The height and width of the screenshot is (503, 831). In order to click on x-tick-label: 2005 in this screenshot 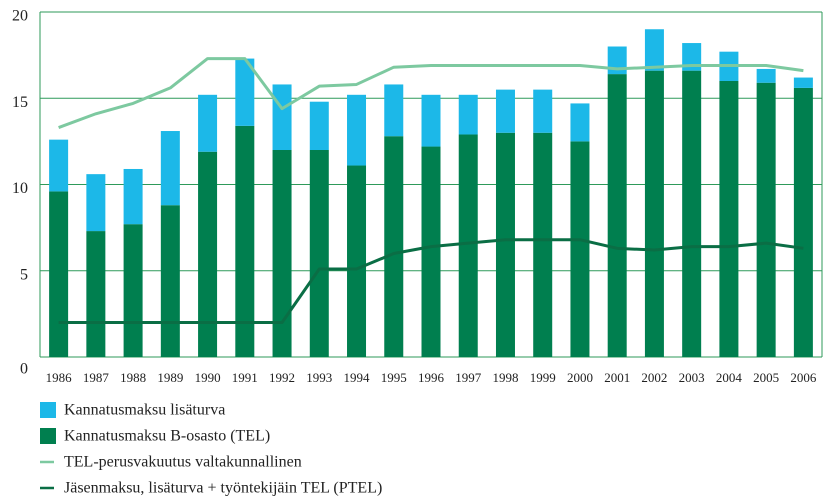, I will do `click(766, 377)`.